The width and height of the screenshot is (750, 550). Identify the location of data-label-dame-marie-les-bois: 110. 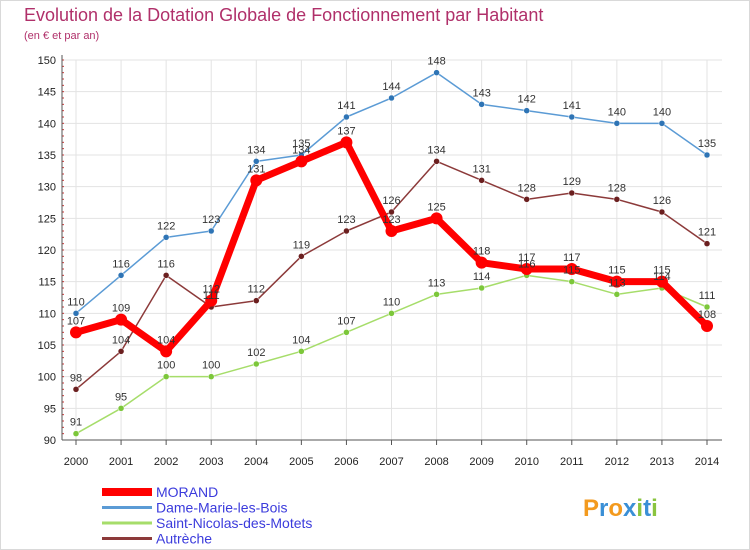
(76, 302).